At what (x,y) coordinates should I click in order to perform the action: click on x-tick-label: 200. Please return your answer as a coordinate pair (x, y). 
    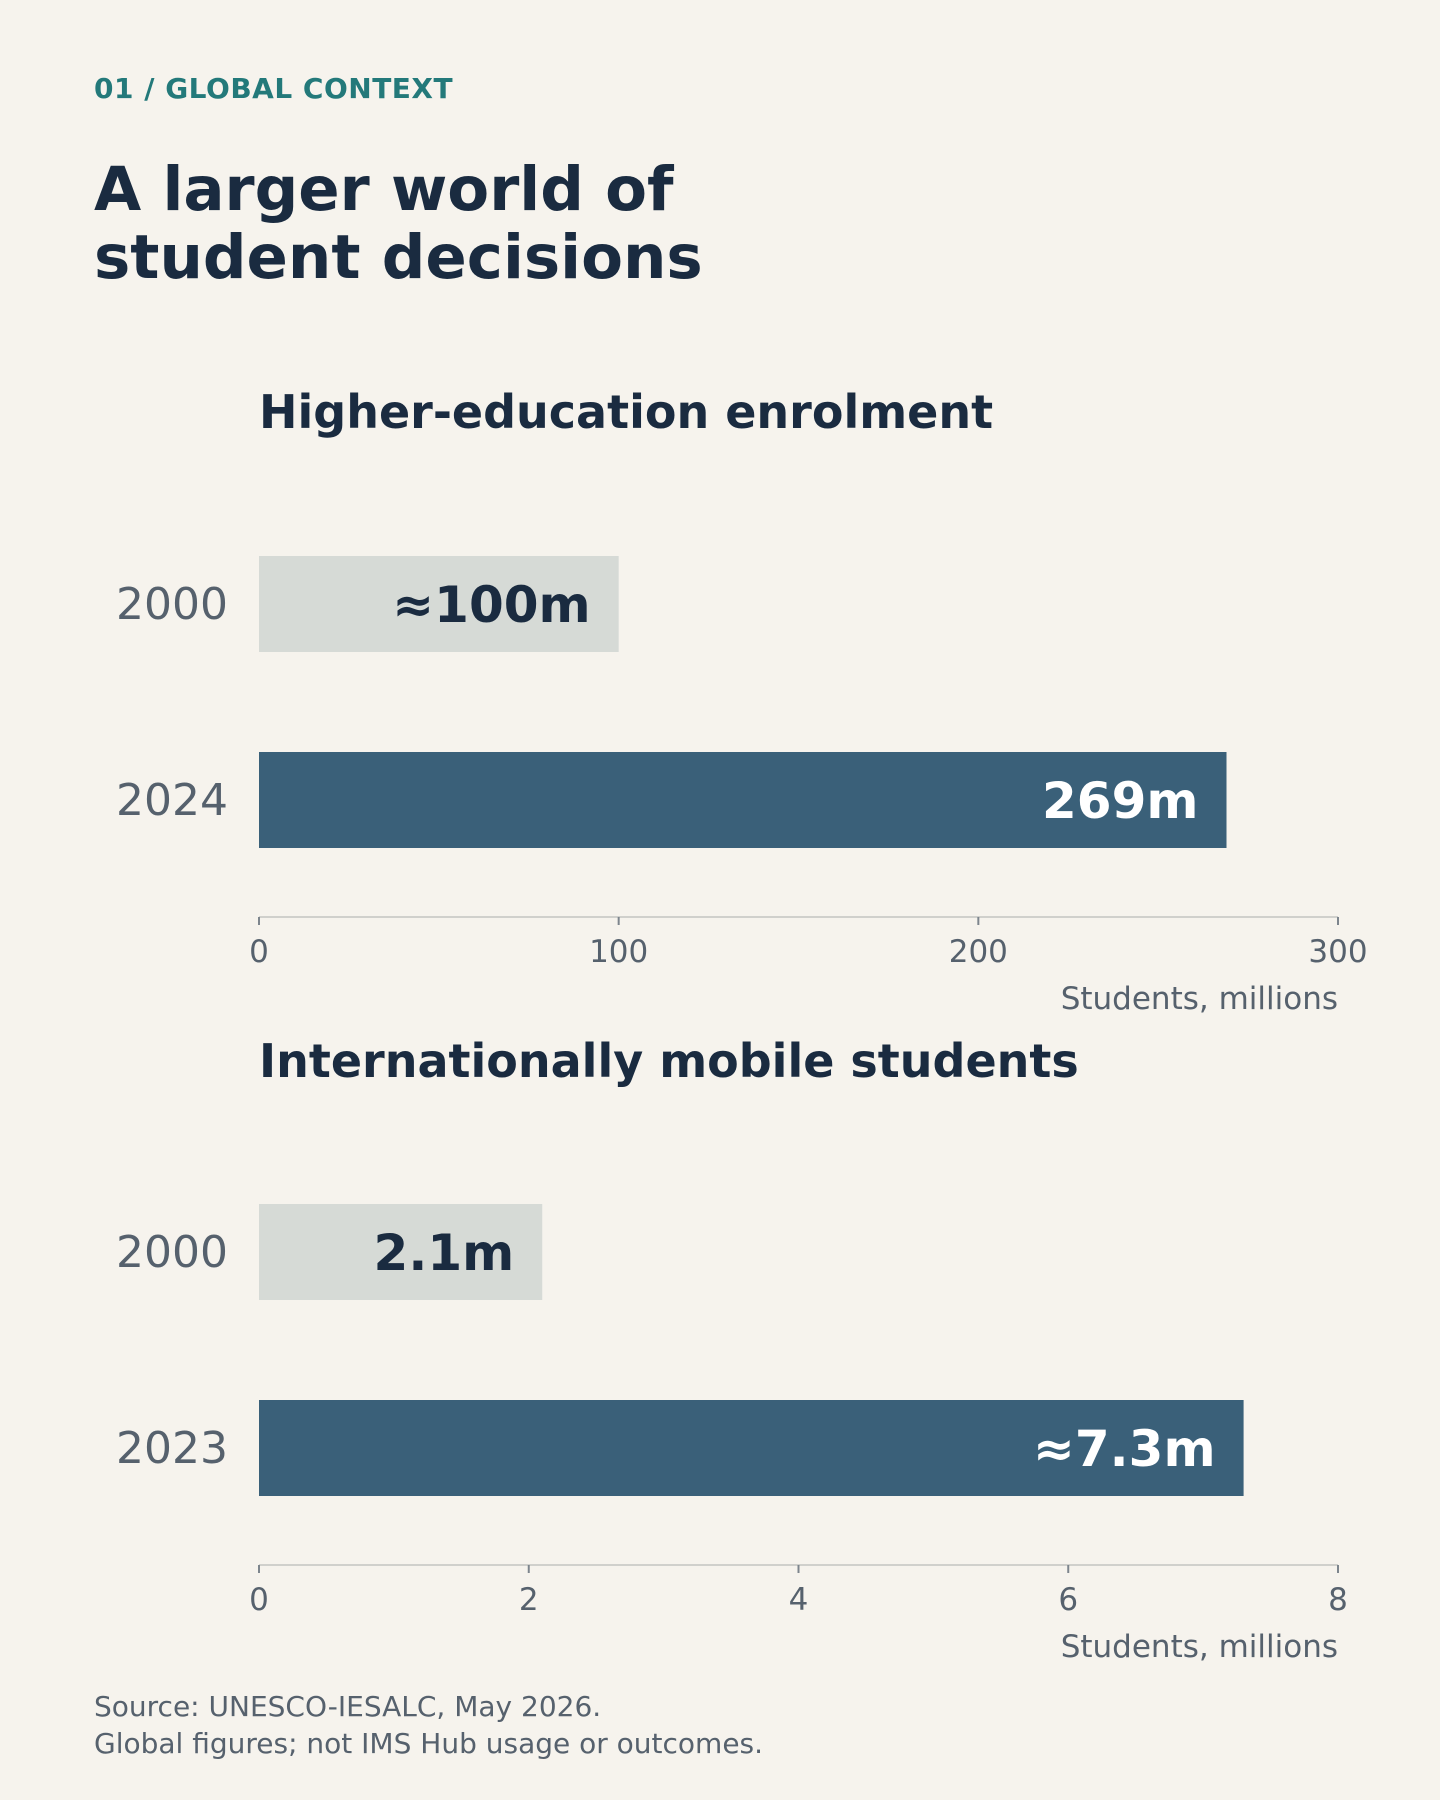
    Looking at the image, I should click on (978, 952).